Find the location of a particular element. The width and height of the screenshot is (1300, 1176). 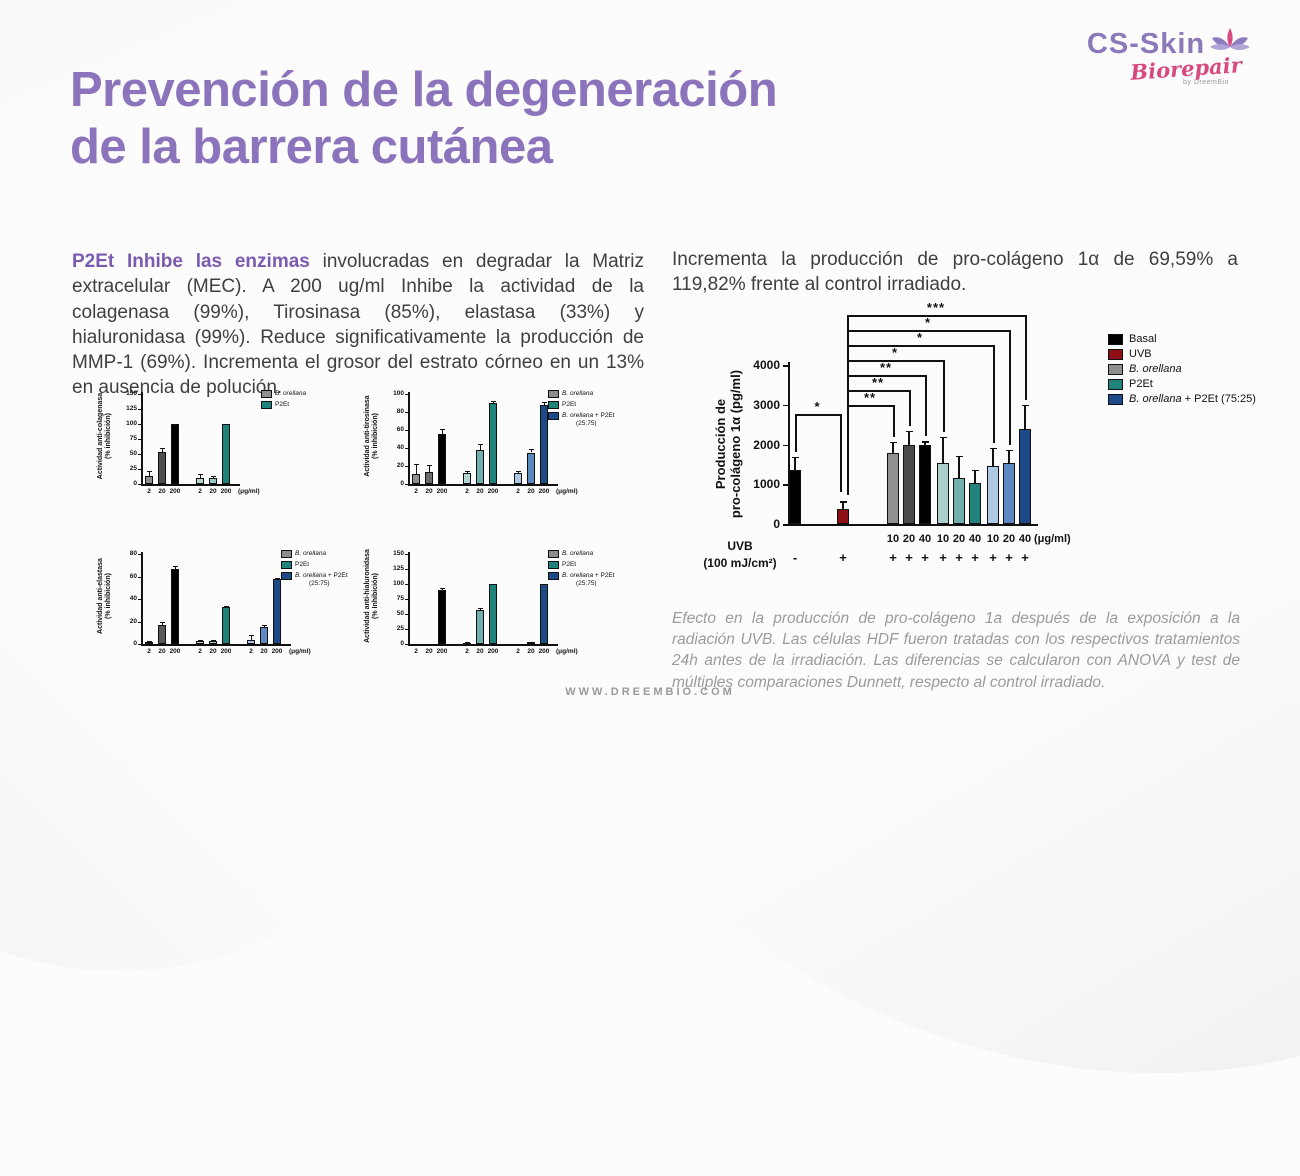

significance-stars: *** is located at coordinates (936, 307).